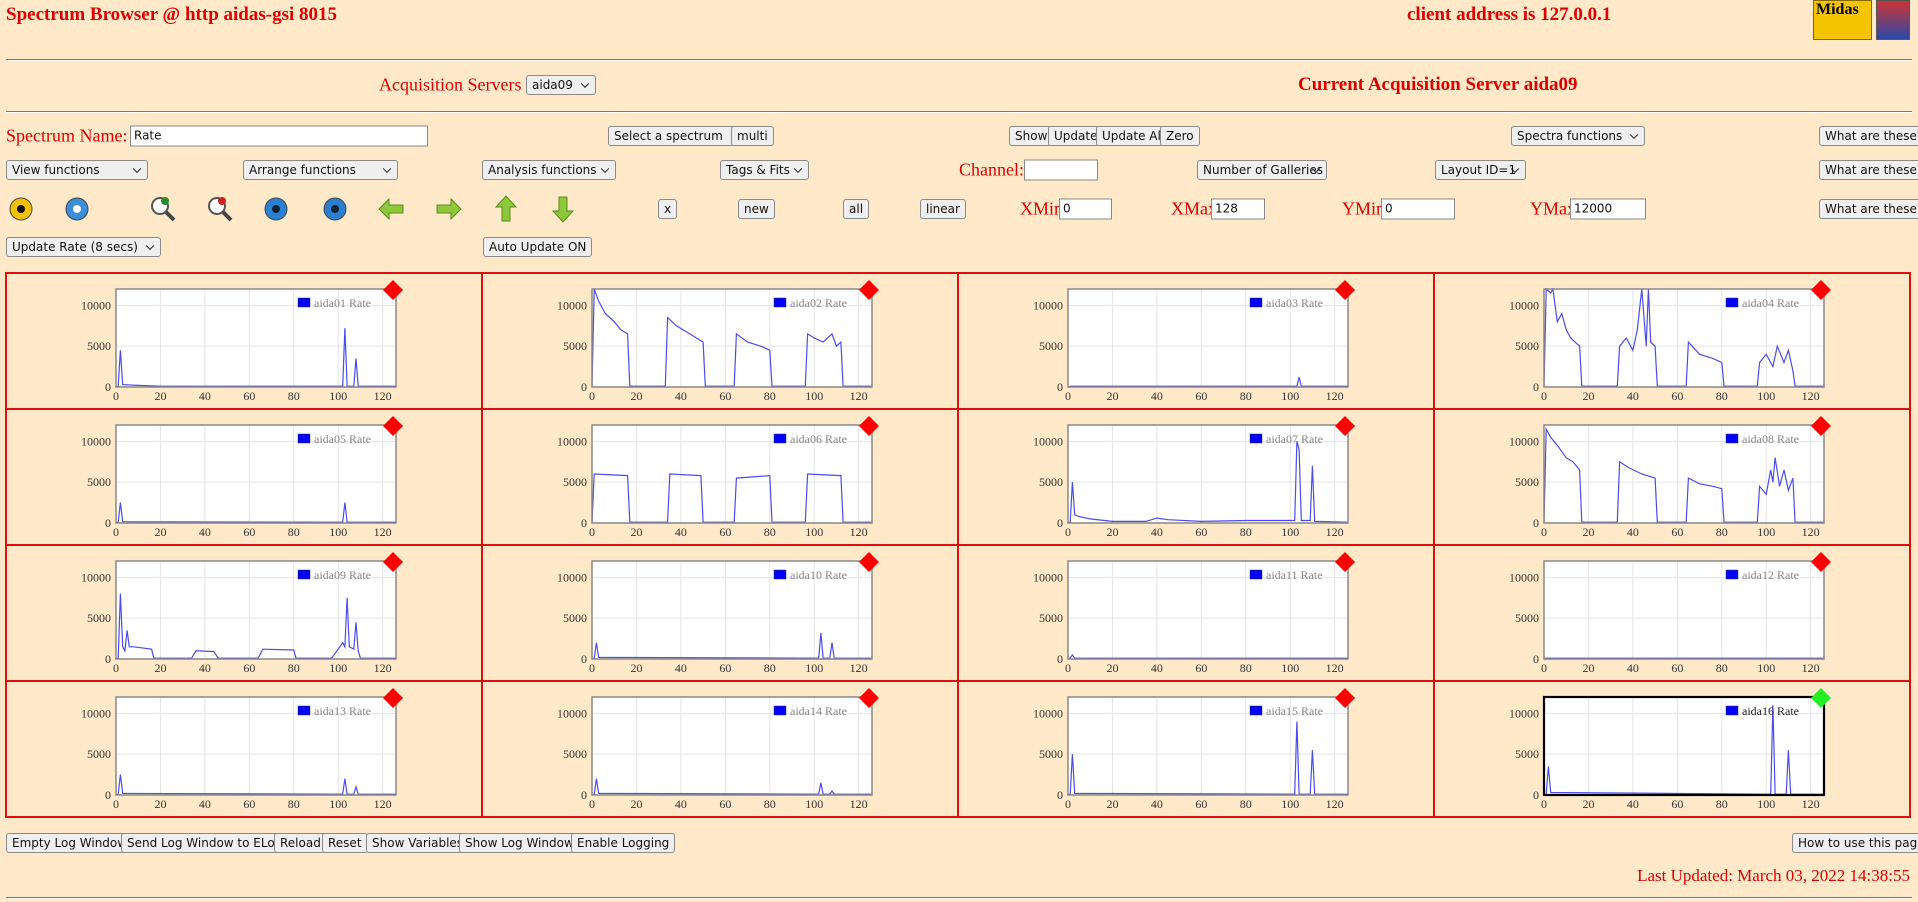  What do you see at coordinates (623, 843) in the screenshot?
I see `button: Enable Logging` at bounding box center [623, 843].